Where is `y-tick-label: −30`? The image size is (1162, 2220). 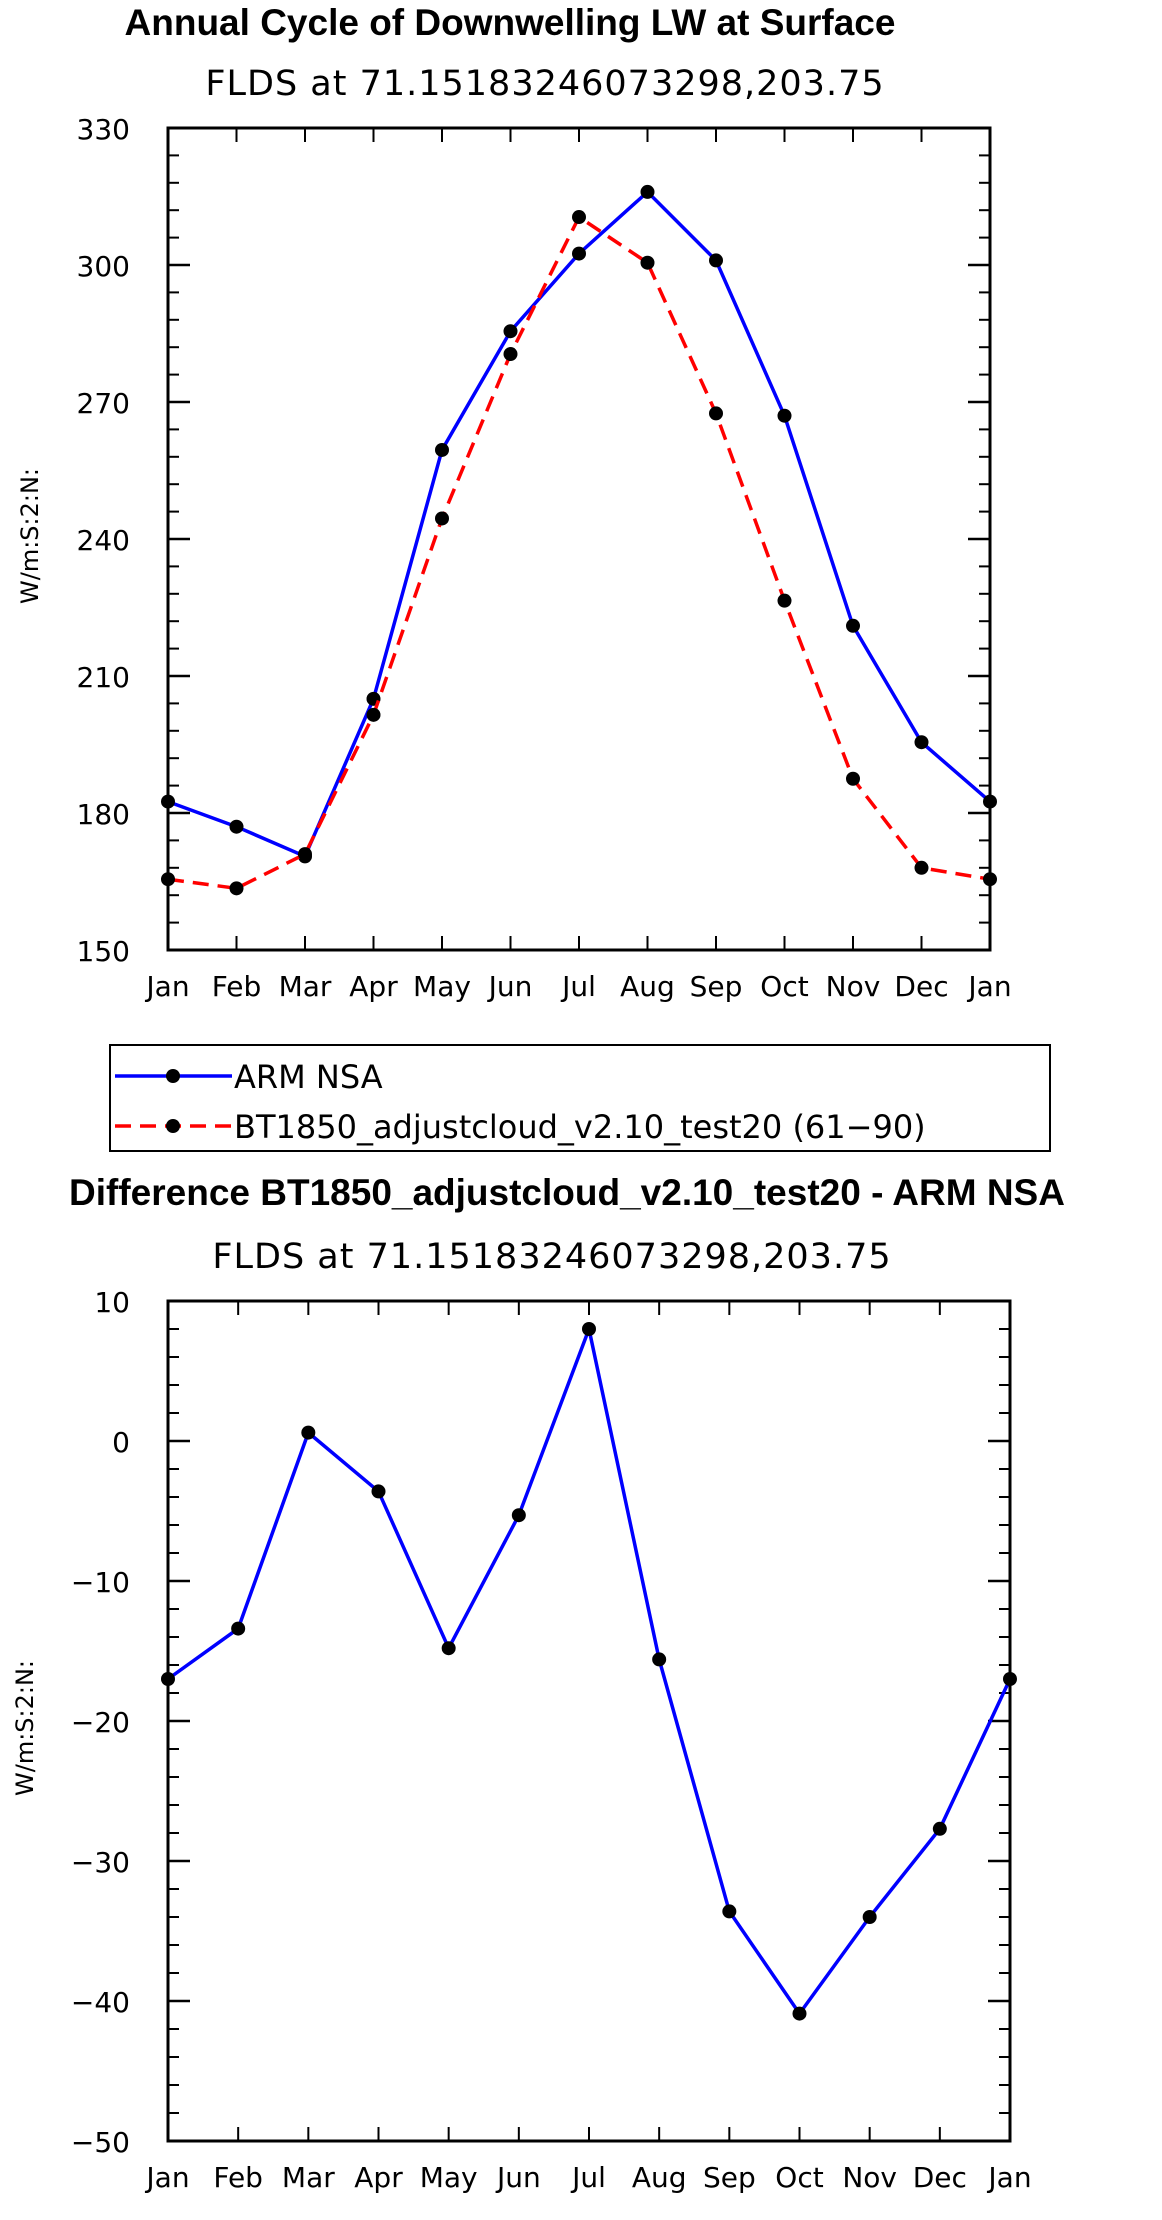 y-tick-label: −30 is located at coordinates (100, 1862).